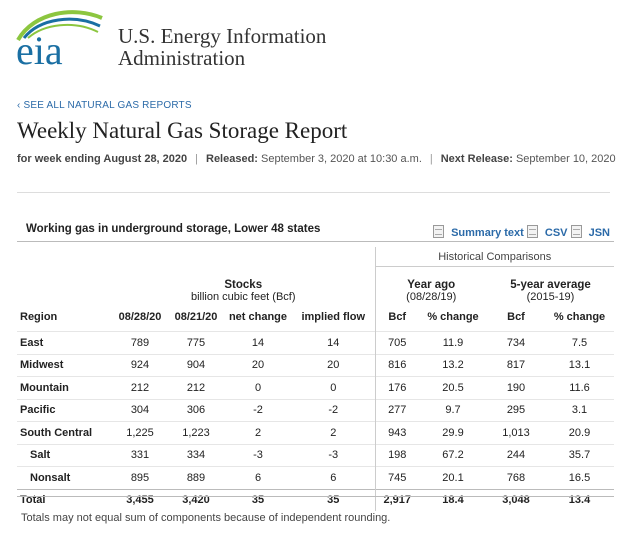 The height and width of the screenshot is (540, 640). What do you see at coordinates (140, 499) in the screenshot?
I see `table-cell: 3,455` at bounding box center [140, 499].